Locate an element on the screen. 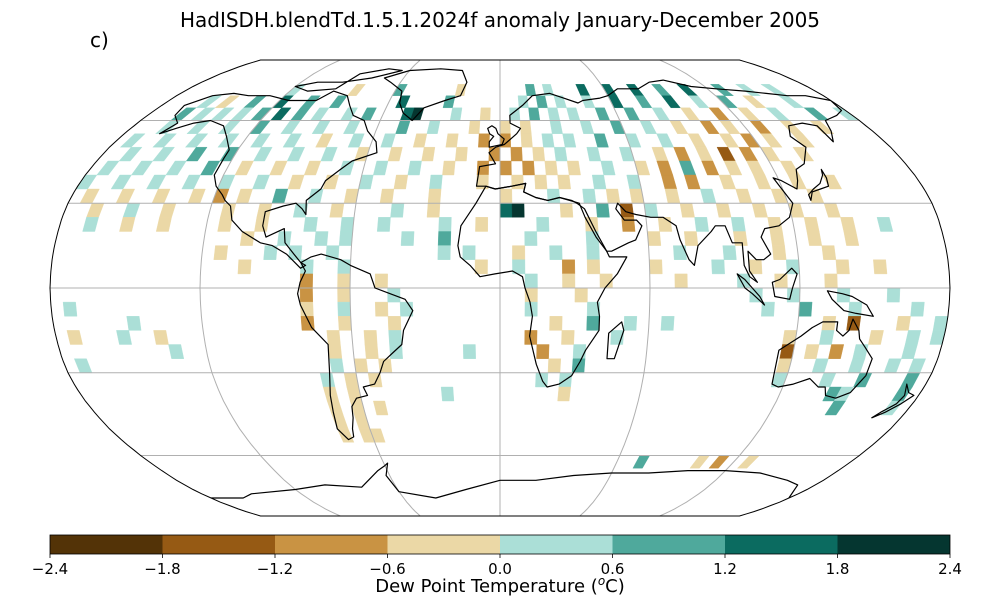  colorbar-label: Dew Point Temperature (oC) is located at coordinates (500, 585).